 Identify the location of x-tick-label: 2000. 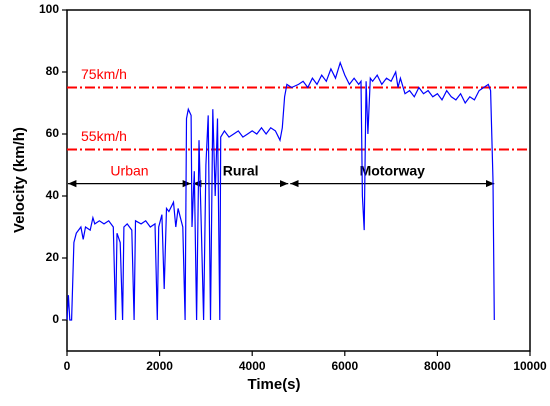
(159, 366).